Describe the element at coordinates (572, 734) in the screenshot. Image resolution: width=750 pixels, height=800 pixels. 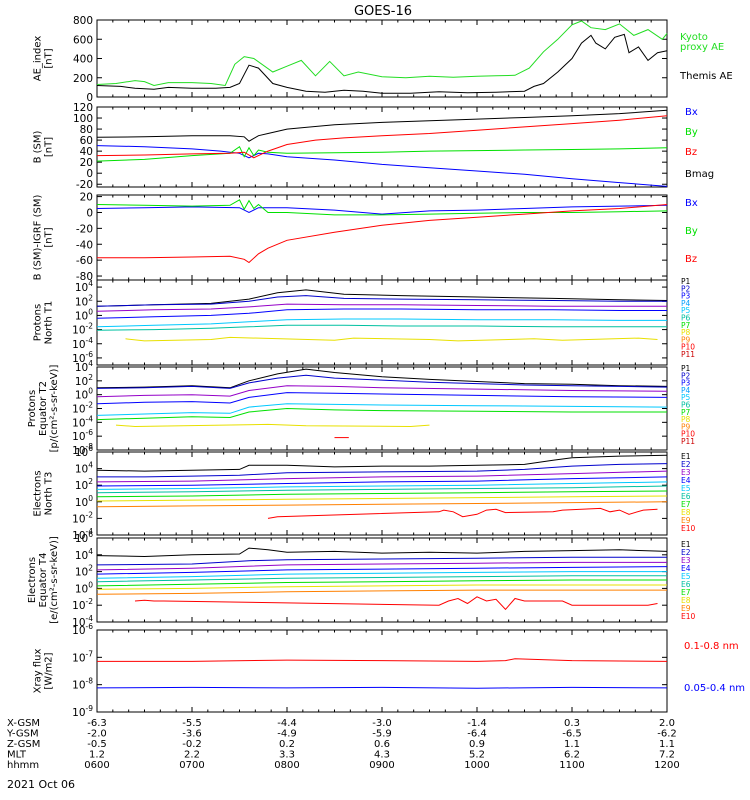
I see `x-axis-value: -6.5` at that location.